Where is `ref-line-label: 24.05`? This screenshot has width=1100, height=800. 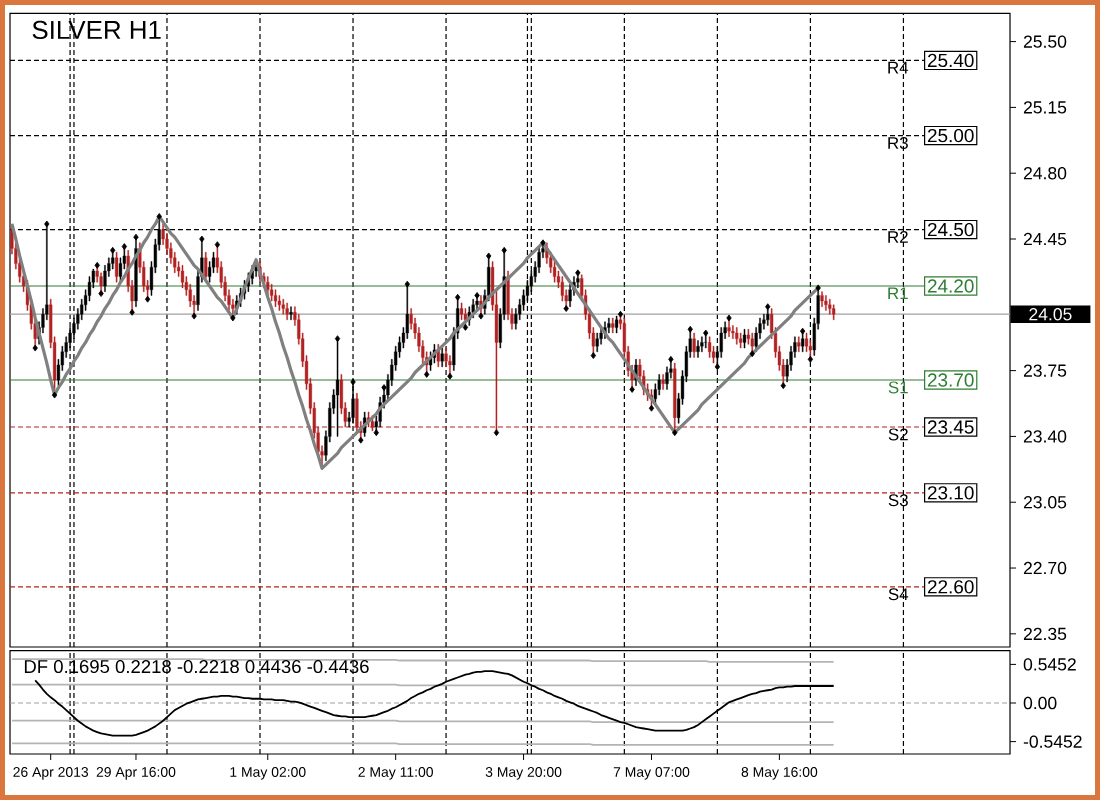 ref-line-label: 24.05 is located at coordinates (1050, 314).